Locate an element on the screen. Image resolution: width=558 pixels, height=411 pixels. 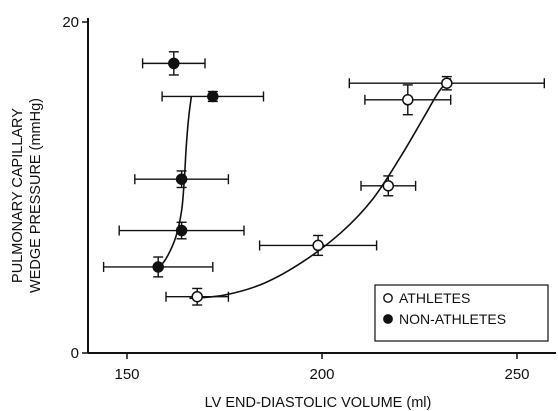
y-tick-label: 0 is located at coordinates (75, 353).